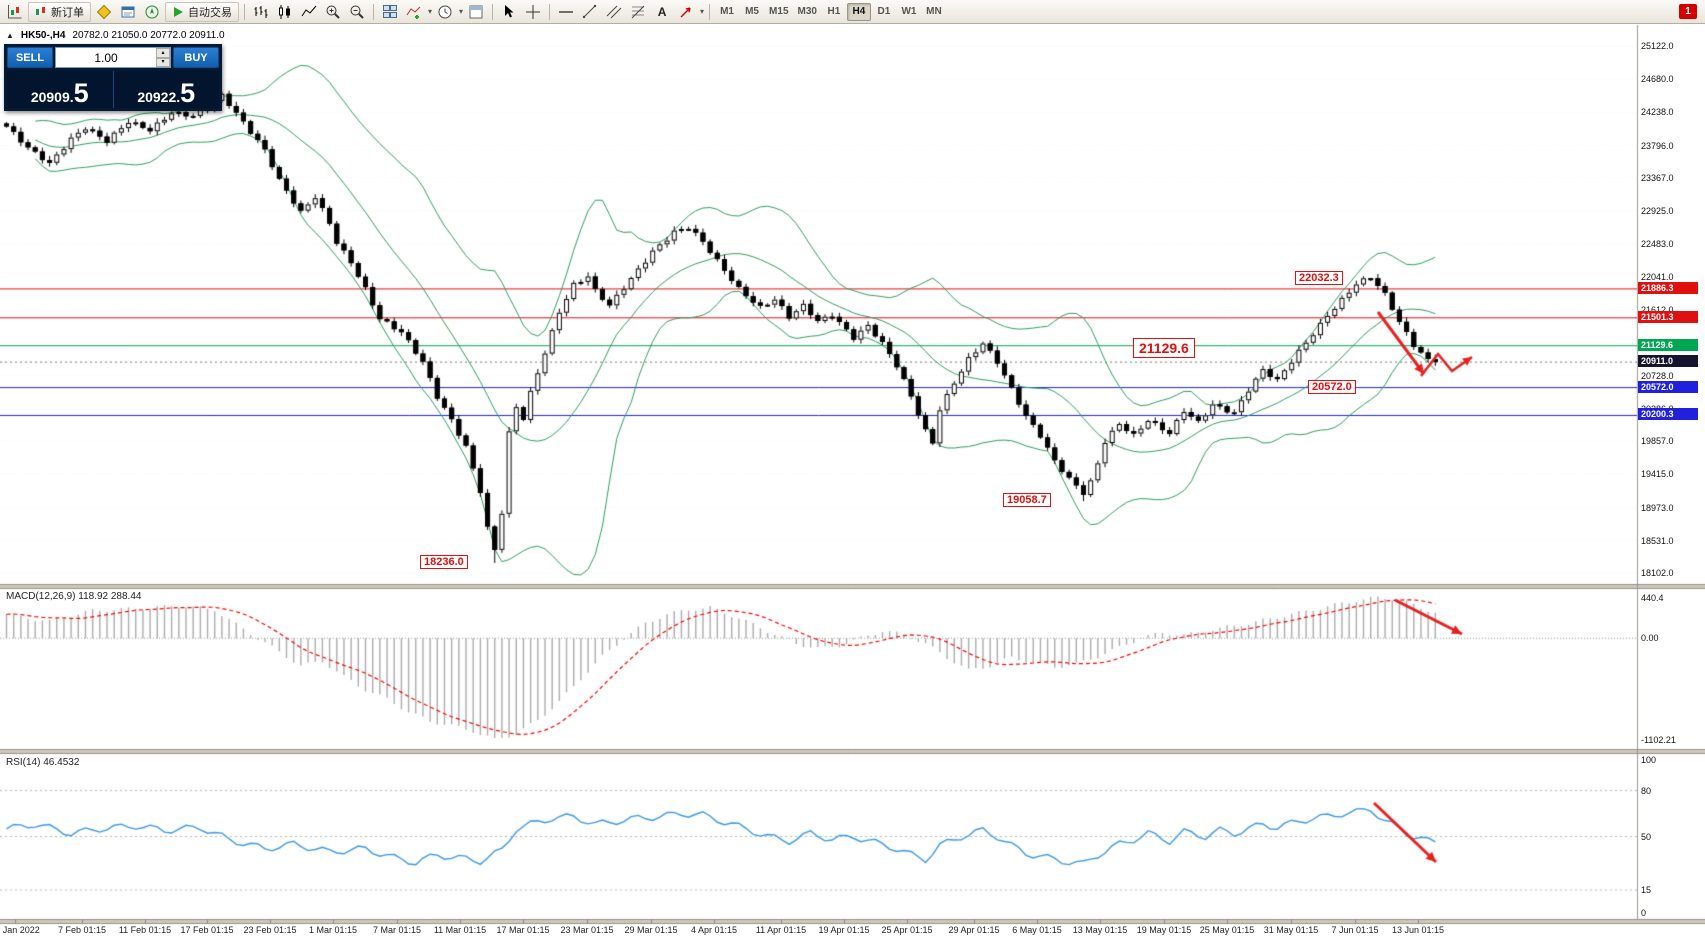 Image resolution: width=1705 pixels, height=944 pixels. What do you see at coordinates (1649, 760) in the screenshot?
I see `rsi-axis-label: 100` at bounding box center [1649, 760].